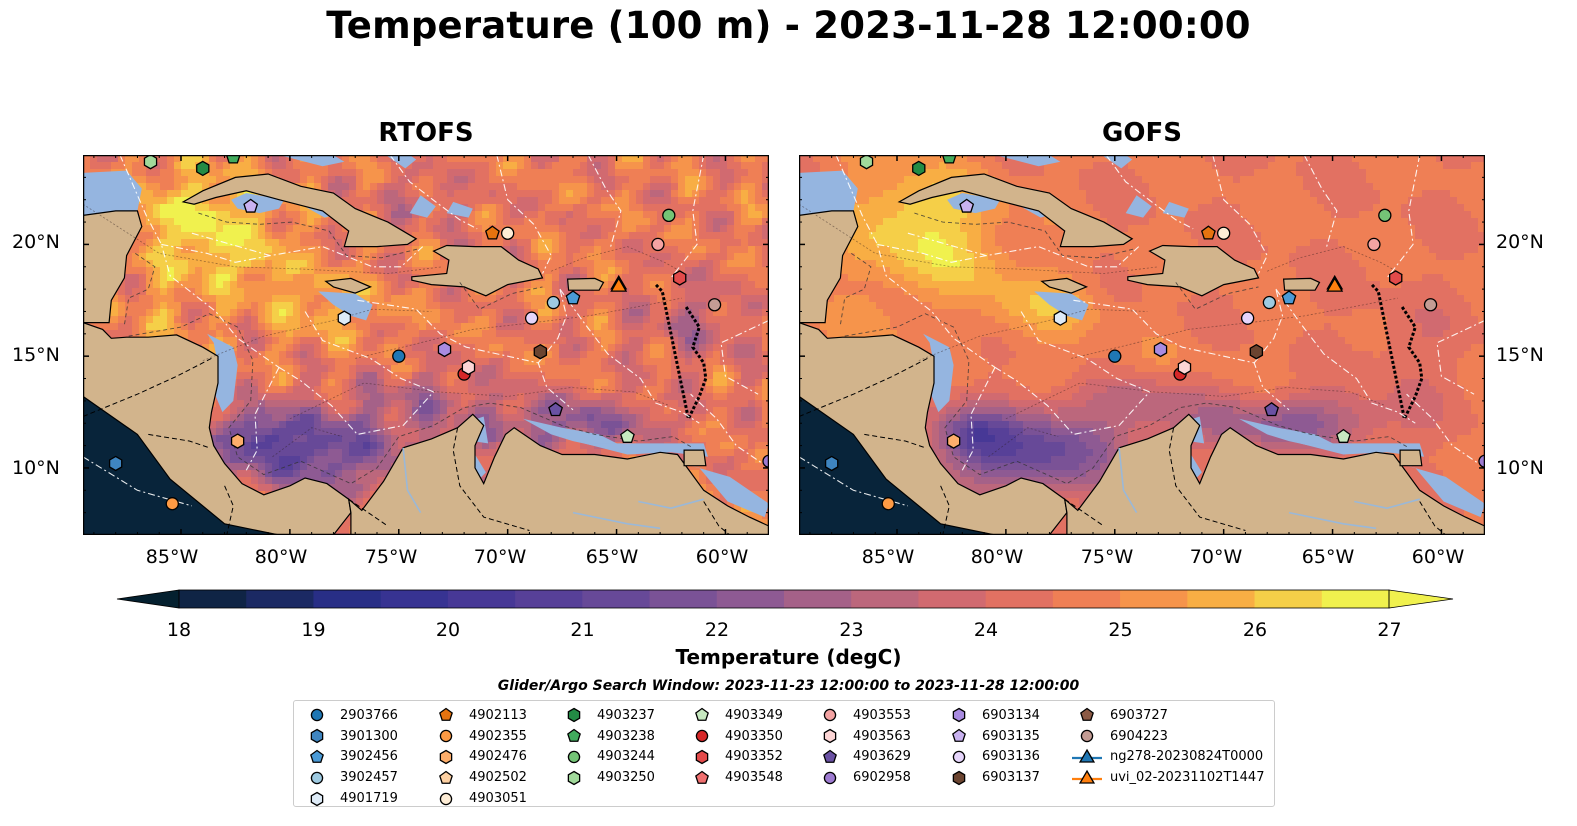  I want to click on legend-item: 4902355, so click(479, 736).